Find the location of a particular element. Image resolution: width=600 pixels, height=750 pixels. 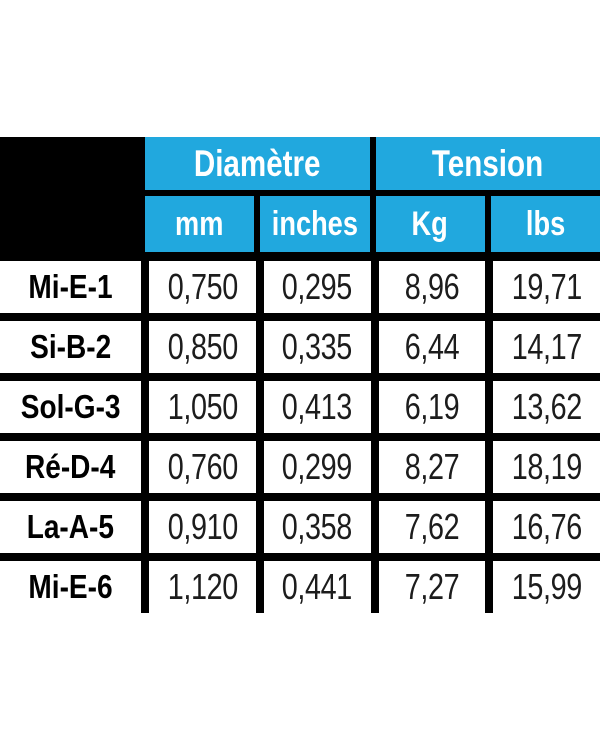

cell-tension-kg: 6,19 is located at coordinates (428, 407).